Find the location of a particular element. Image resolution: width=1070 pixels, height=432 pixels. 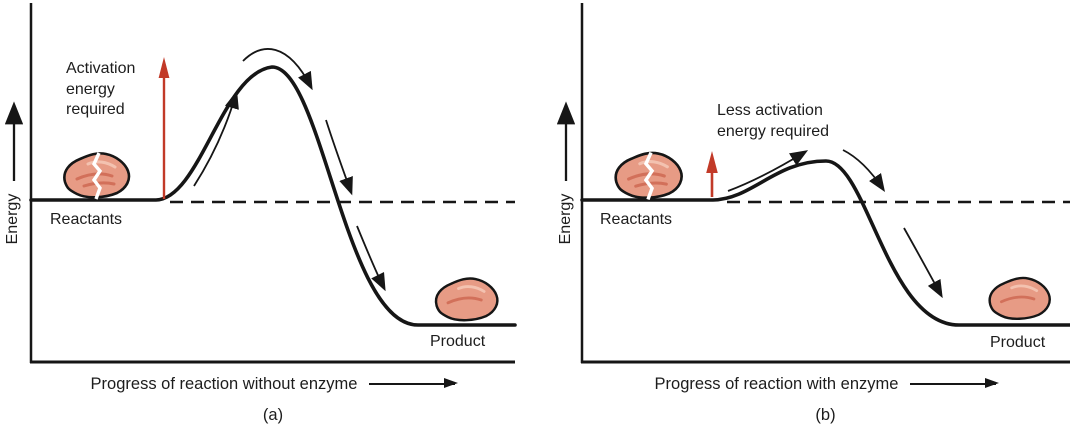

x-axis-label: Progress of reaction with enzyme is located at coordinates (776, 383).